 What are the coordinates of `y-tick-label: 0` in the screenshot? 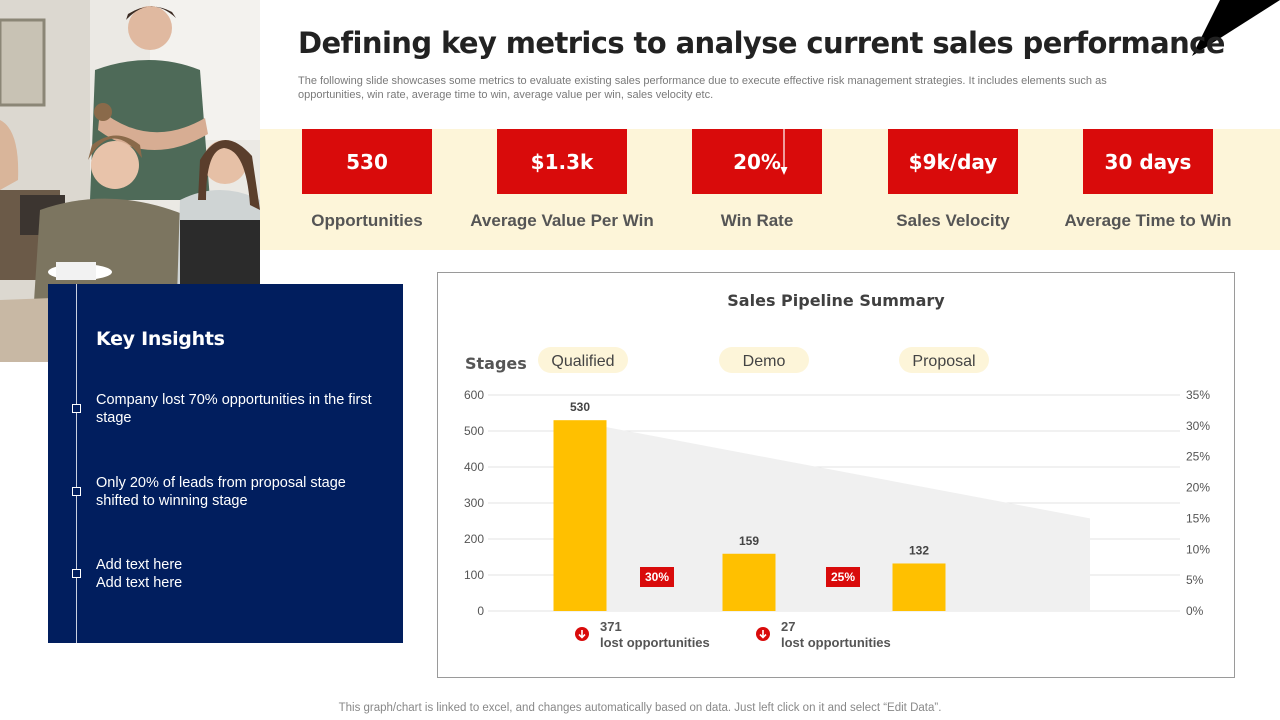 It's located at (480, 611).